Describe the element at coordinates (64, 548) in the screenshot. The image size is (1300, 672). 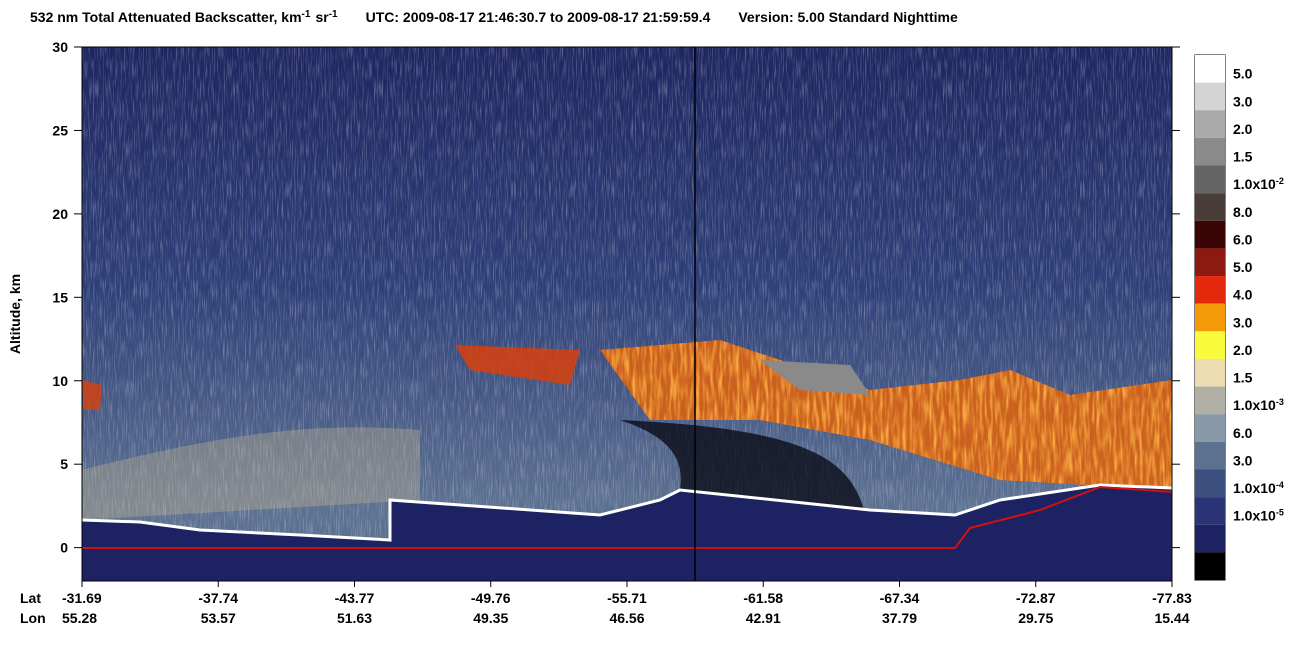
I see `y-tick-label: 0` at that location.